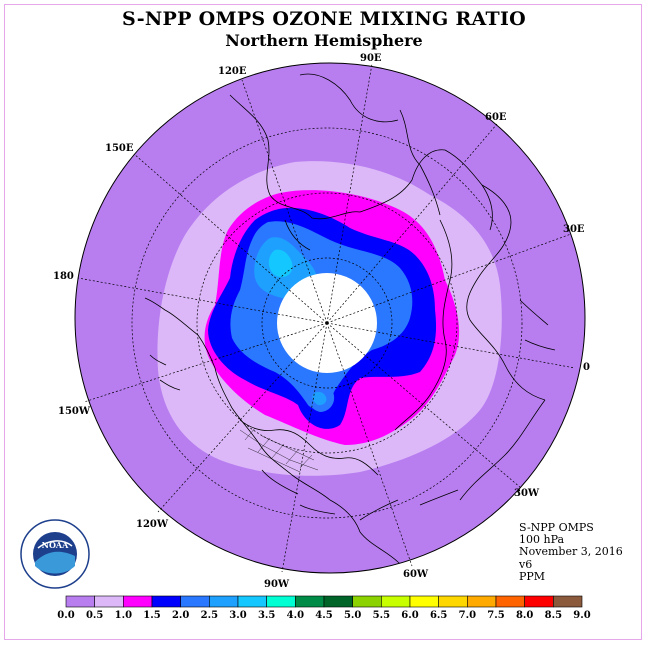 This screenshot has width=648, height=648. Describe the element at coordinates (526, 564) in the screenshot. I see `info-version: v6` at that location.